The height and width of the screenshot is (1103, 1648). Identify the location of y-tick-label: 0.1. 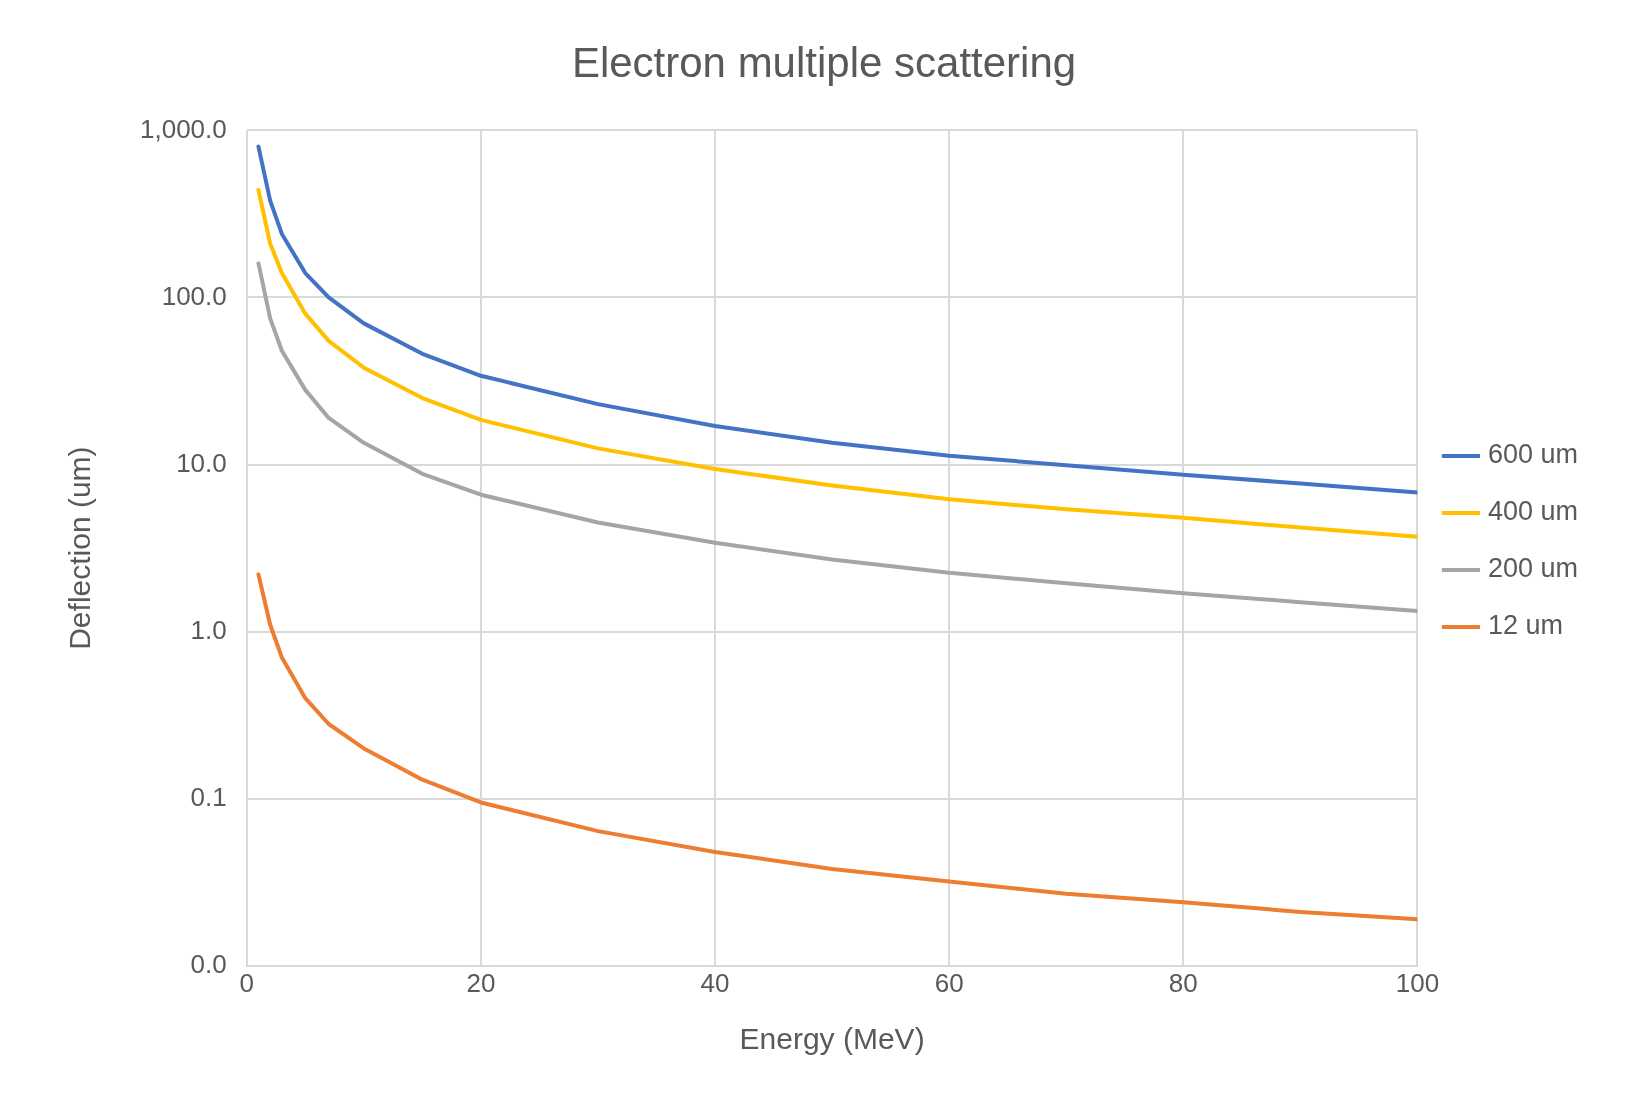
(208, 796).